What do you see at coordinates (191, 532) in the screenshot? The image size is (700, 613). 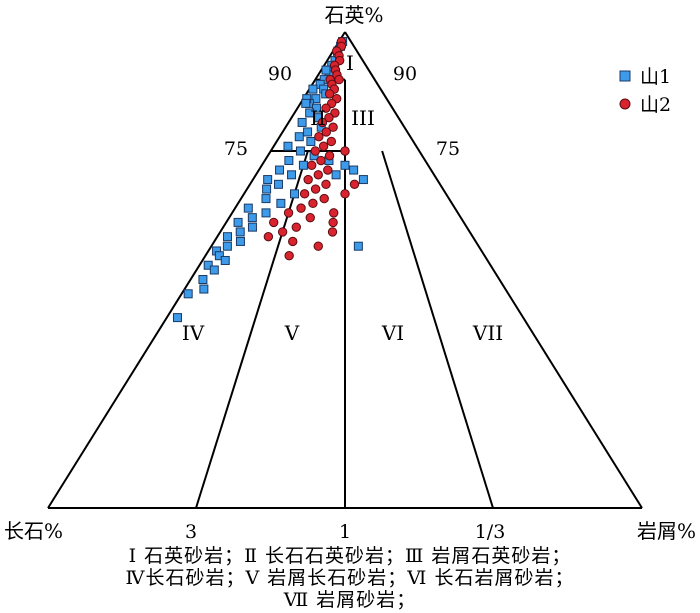 I see `ratio-label-3: 3` at bounding box center [191, 532].